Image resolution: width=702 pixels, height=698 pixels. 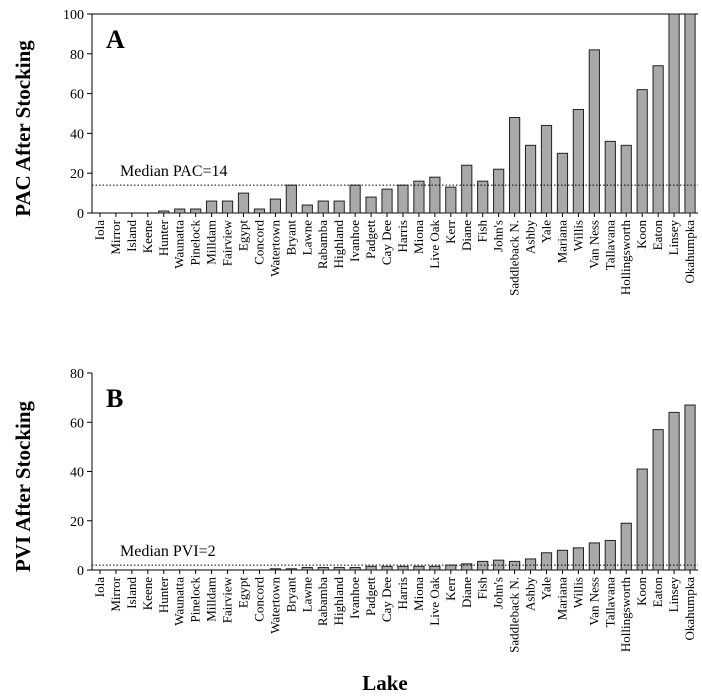 What do you see at coordinates (641, 234) in the screenshot?
I see `x-tick-label: Koon` at bounding box center [641, 234].